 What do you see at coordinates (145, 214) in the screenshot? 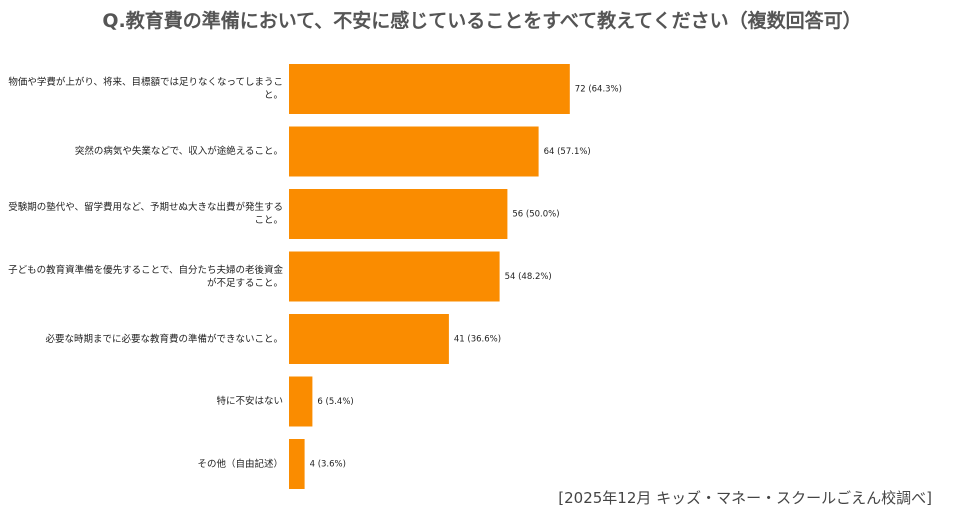
I see `category-label: 受験期の塾代や、留学費用など、予期せぬ大きな出費が発生すること。` at bounding box center [145, 214].